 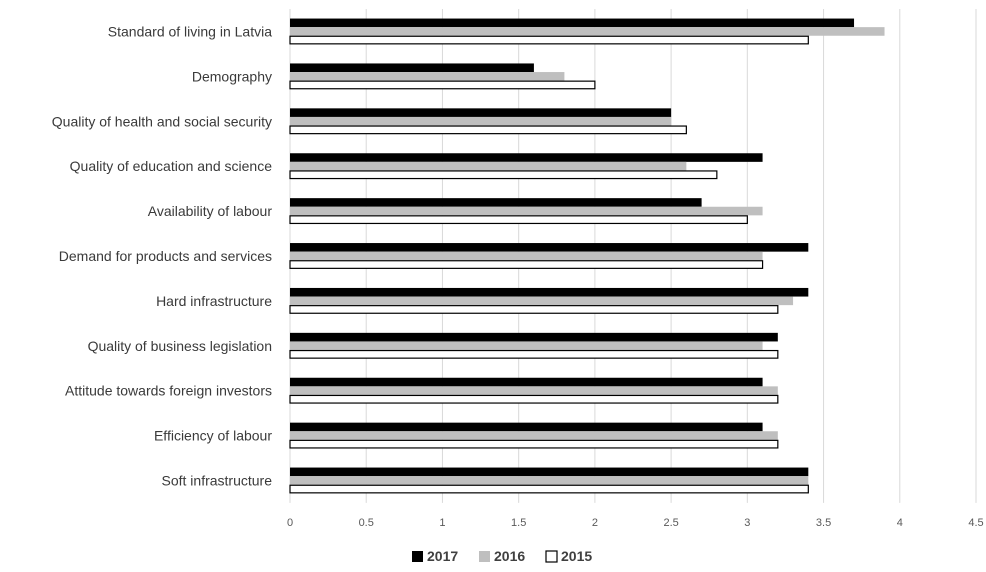 What do you see at coordinates (171, 166) in the screenshot?
I see `category-label: Quality of education and science` at bounding box center [171, 166].